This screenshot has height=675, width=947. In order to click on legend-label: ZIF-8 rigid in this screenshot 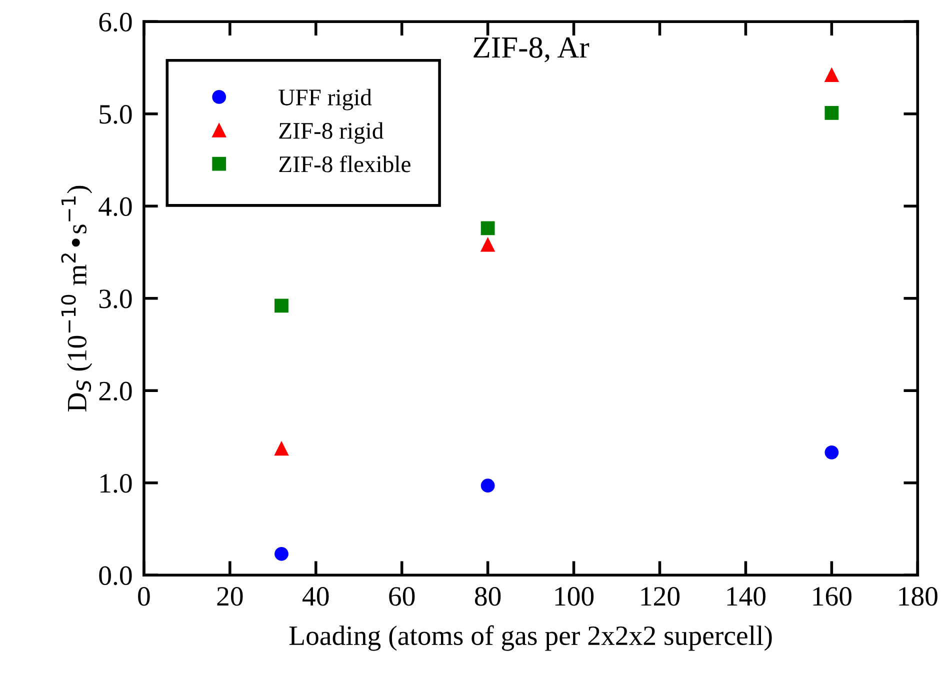, I will do `click(331, 133)`.